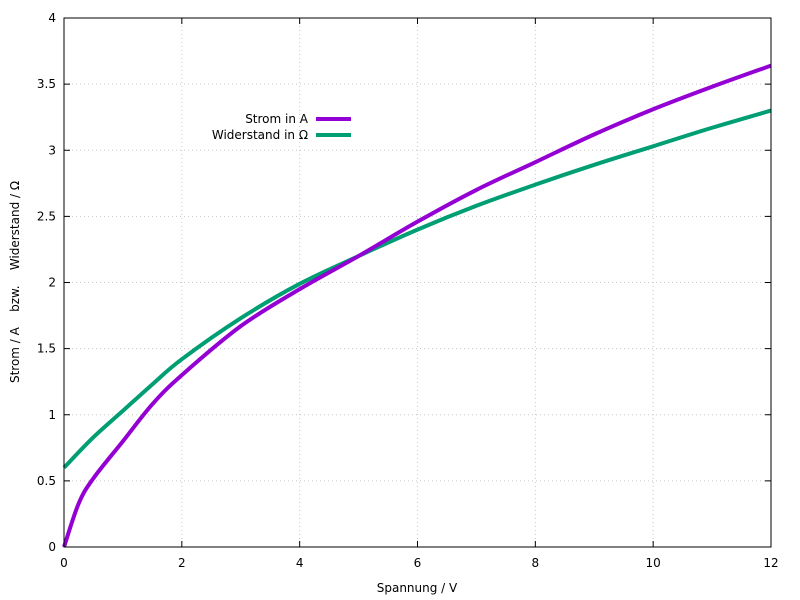 This screenshot has height=600, width=800. I want to click on y-axis-label: Strom / A bzw. Widerstand / Ω, so click(15, 282).